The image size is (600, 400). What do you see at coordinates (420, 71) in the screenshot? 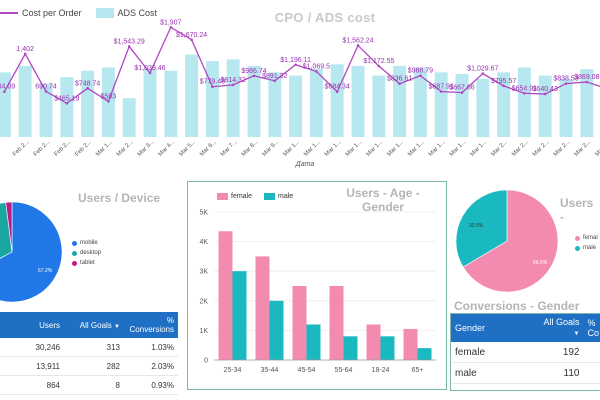
I see `cpo-data-label: $988.79` at bounding box center [420, 71].